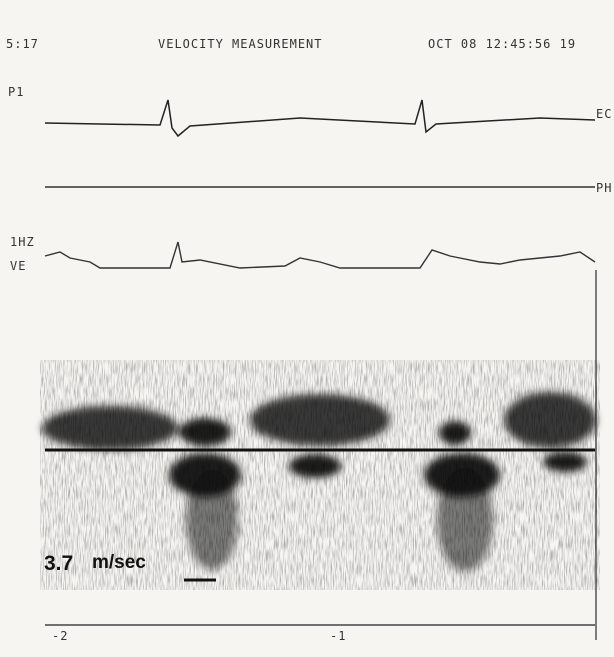  I want to click on datetime: OCT 08 12:45:56 19, so click(502, 44).